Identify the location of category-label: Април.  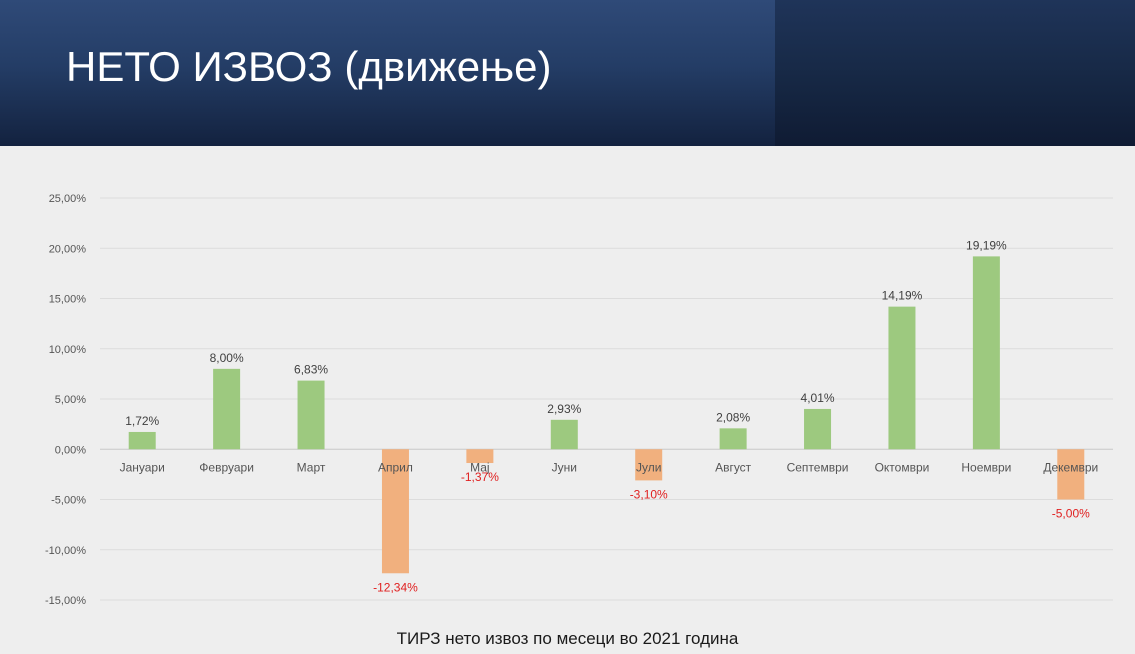
(395, 467).